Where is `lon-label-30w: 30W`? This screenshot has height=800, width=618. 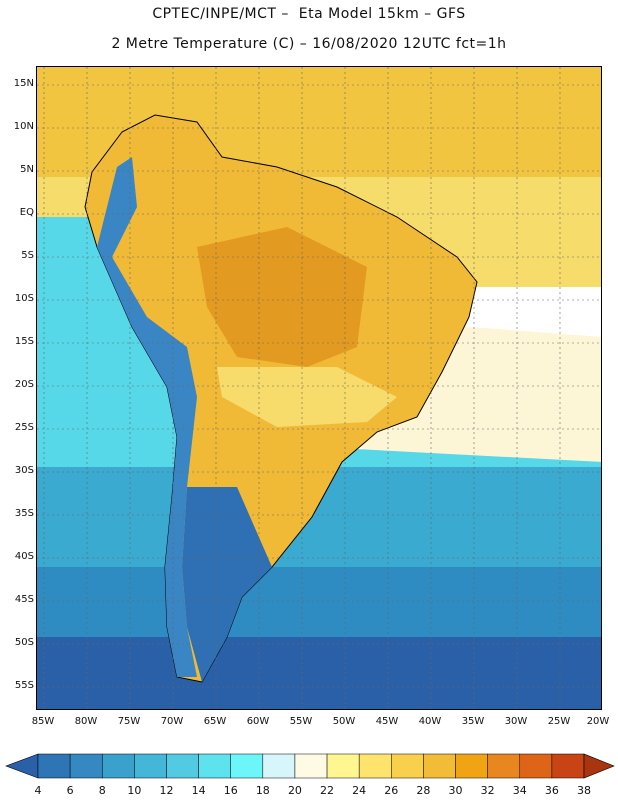 lon-label-30w: 30W is located at coordinates (516, 721).